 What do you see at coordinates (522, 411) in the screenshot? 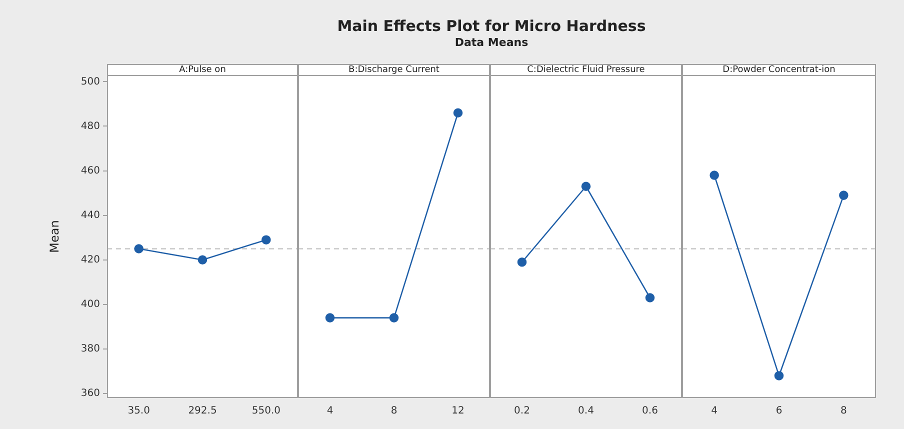
I see `x-tick-label: 0.2` at bounding box center [522, 411].